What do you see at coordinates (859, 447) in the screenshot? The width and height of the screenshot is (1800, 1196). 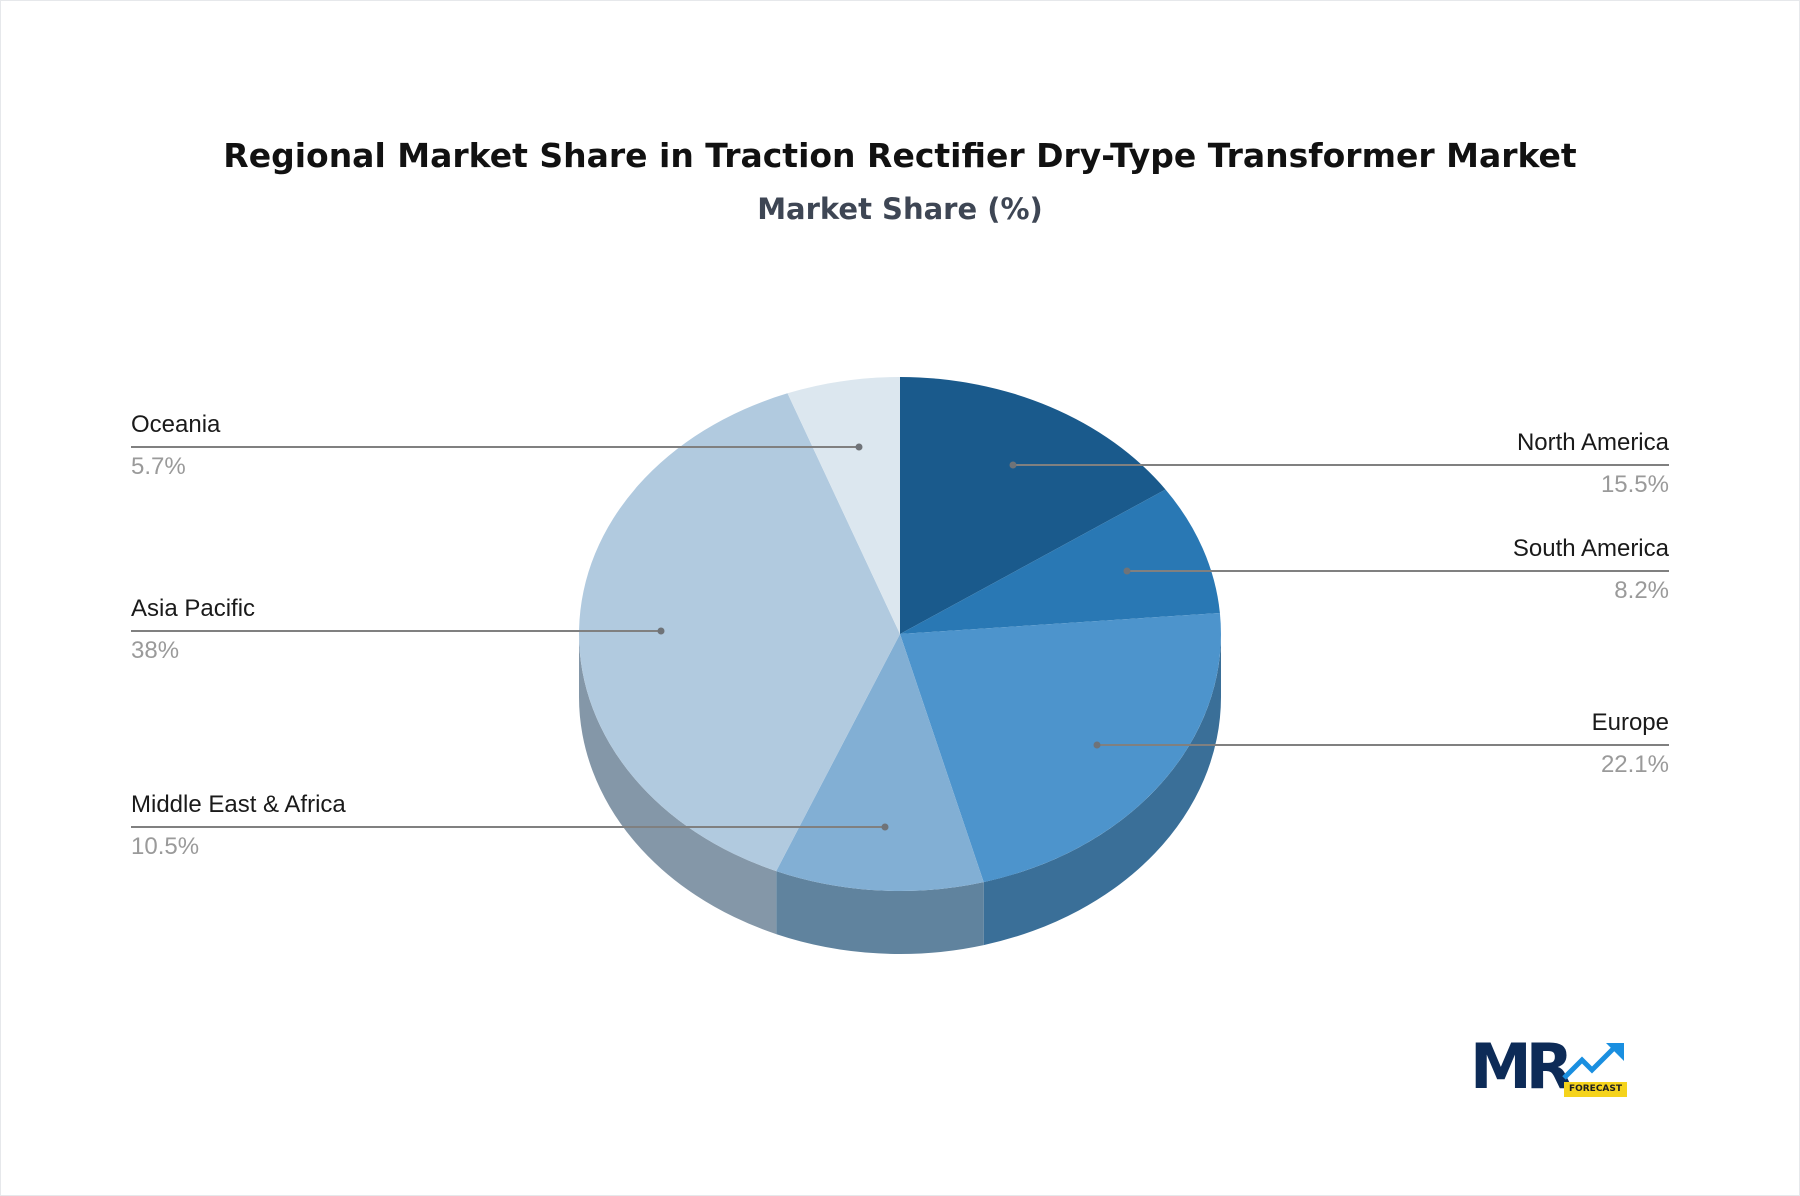 I see `leader-dot-oceania` at bounding box center [859, 447].